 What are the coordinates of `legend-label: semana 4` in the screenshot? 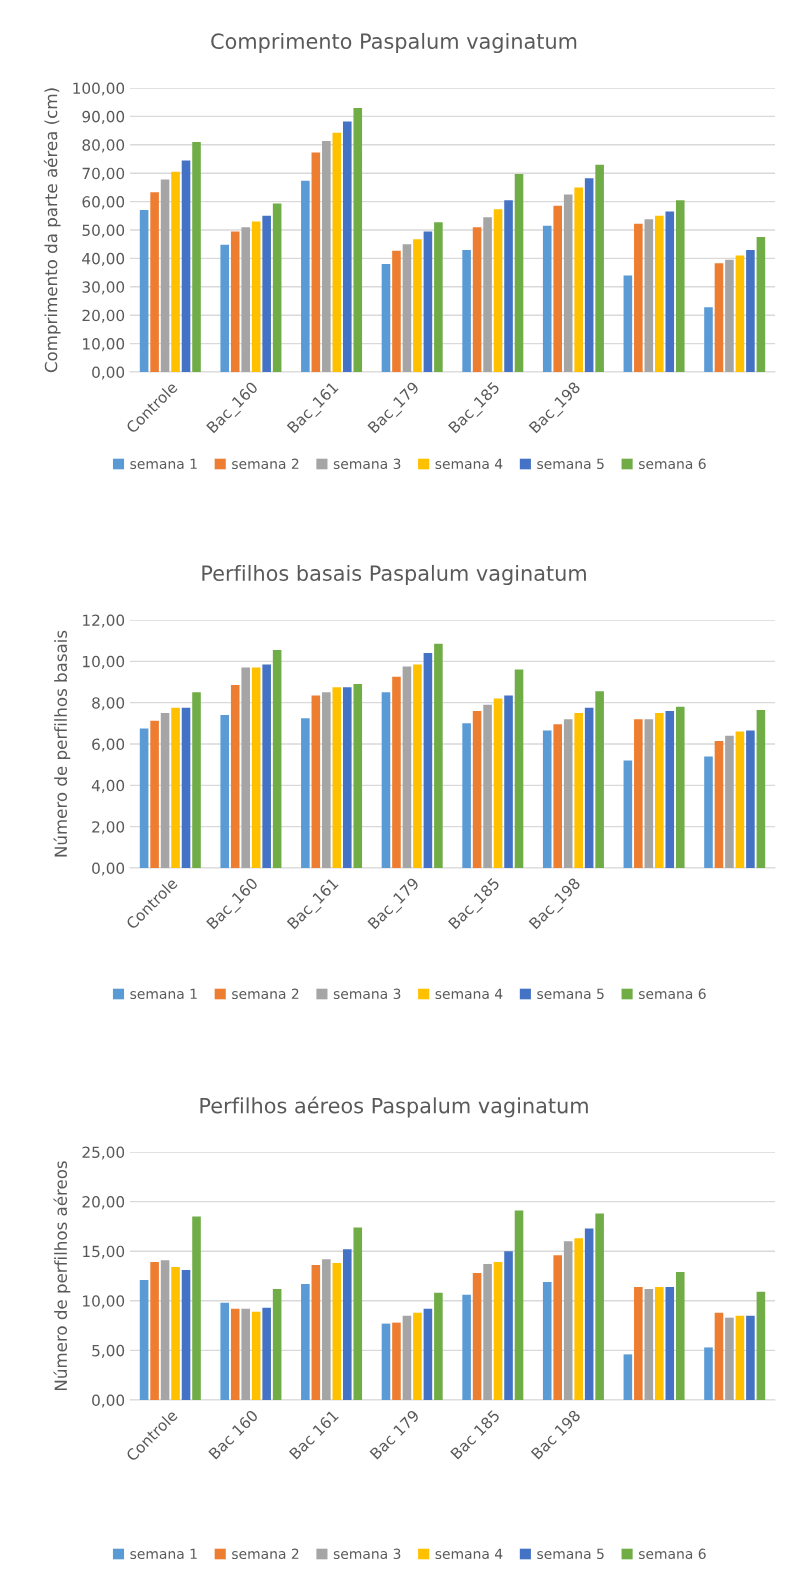 It's located at (469, 994).